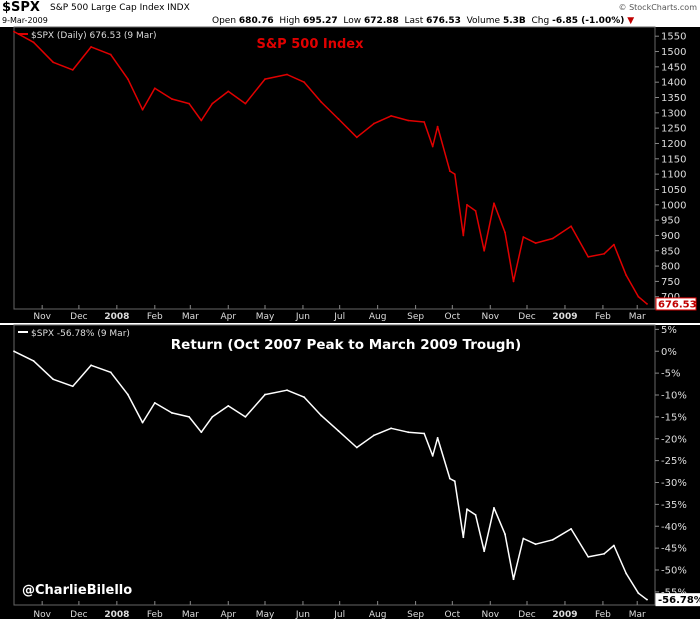 The image size is (700, 624). I want to click on price-ytick-label: 1400, so click(673, 83).